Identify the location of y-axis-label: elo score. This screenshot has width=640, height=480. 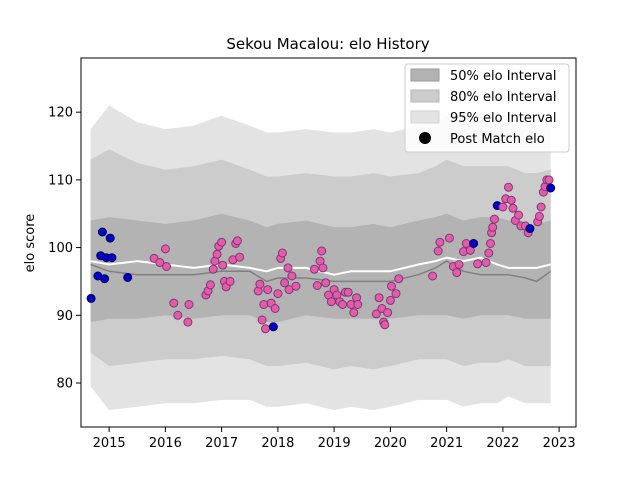
(30, 243).